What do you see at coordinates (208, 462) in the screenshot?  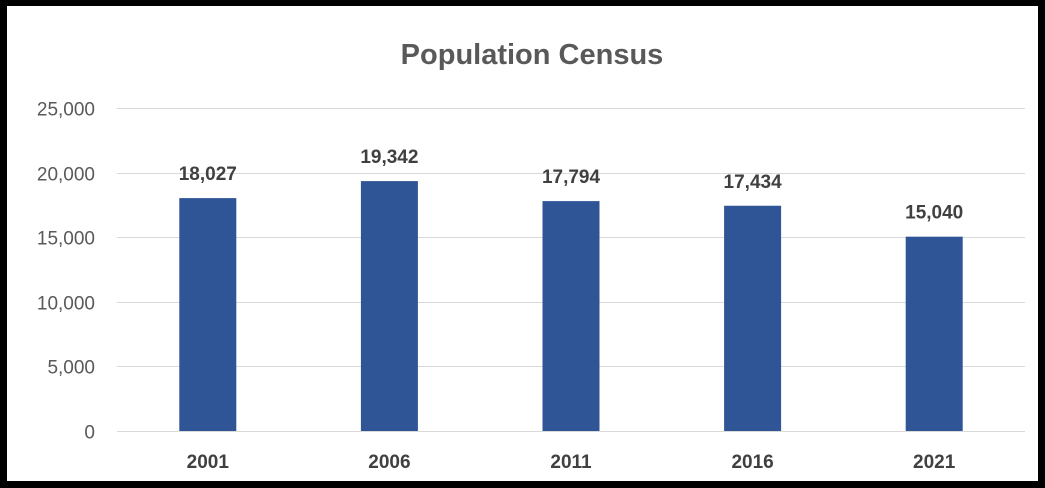 I see `x-tick-label-2001: 2001` at bounding box center [208, 462].